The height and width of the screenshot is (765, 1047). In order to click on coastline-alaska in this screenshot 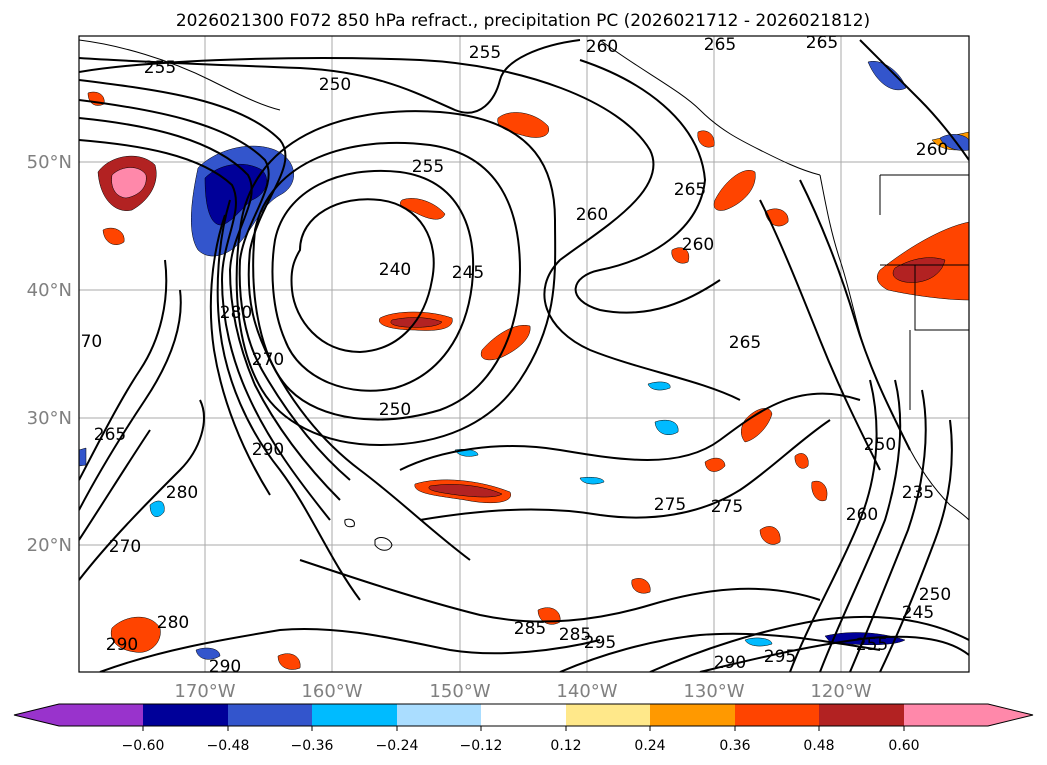, I will do `click(450, 107)`.